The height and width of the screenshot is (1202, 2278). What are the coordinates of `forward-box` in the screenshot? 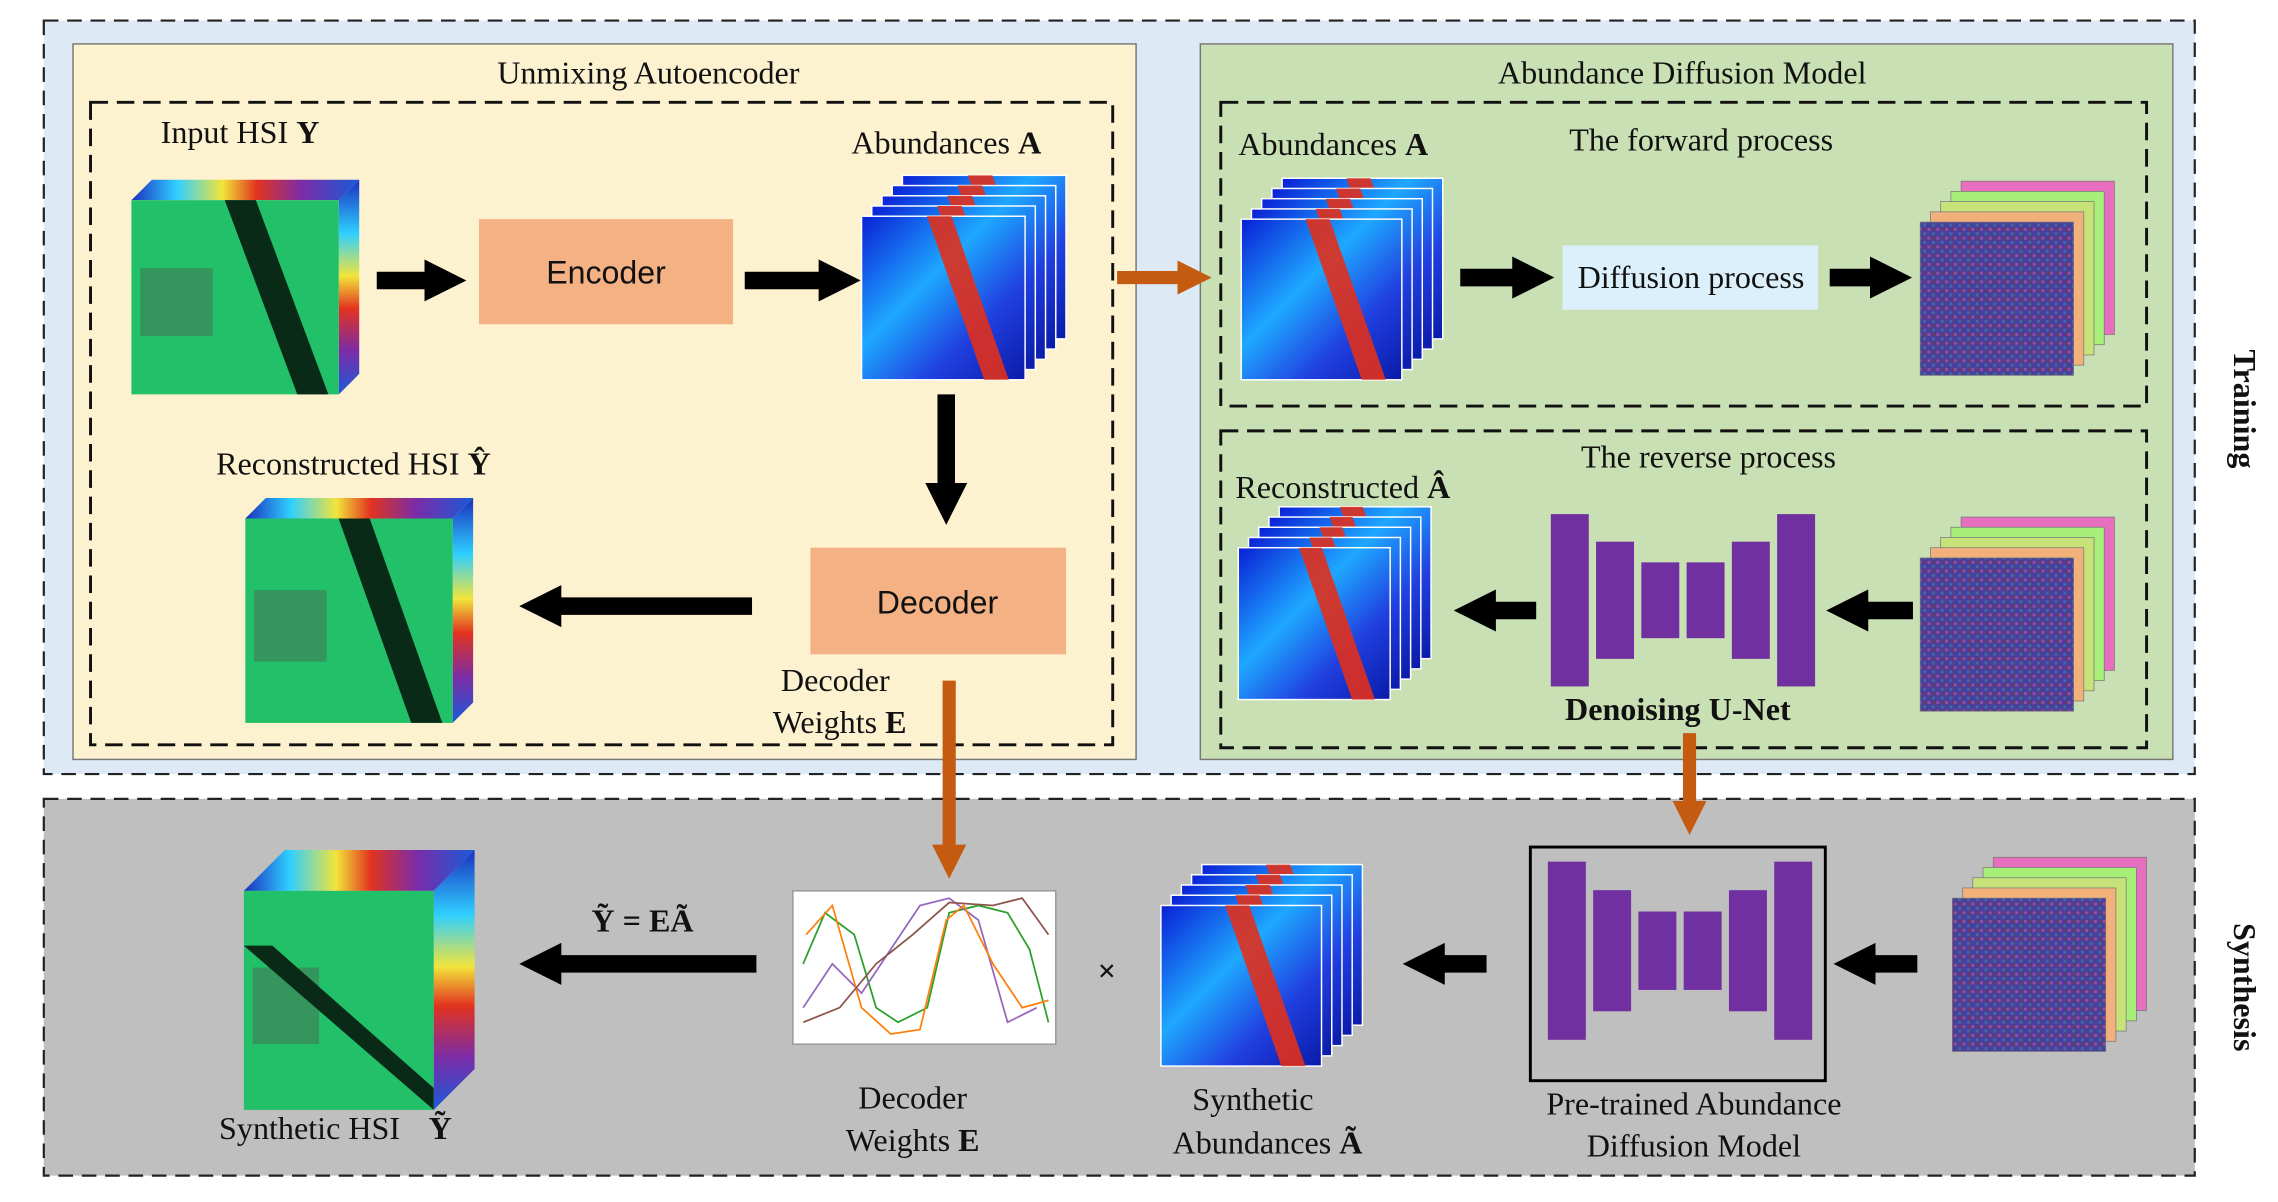 It's located at (1684, 254).